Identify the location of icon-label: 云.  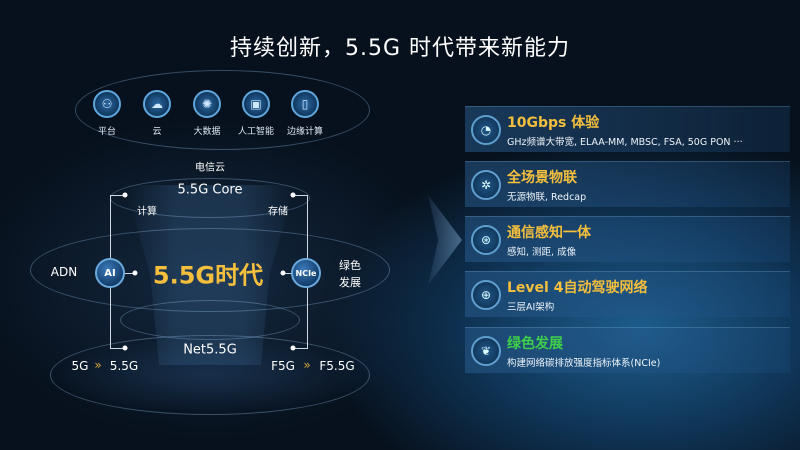
(157, 132).